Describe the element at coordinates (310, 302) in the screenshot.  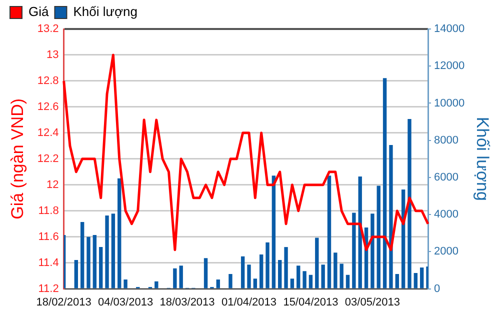
I see `x-tick-label: 15/04/2013` at that location.